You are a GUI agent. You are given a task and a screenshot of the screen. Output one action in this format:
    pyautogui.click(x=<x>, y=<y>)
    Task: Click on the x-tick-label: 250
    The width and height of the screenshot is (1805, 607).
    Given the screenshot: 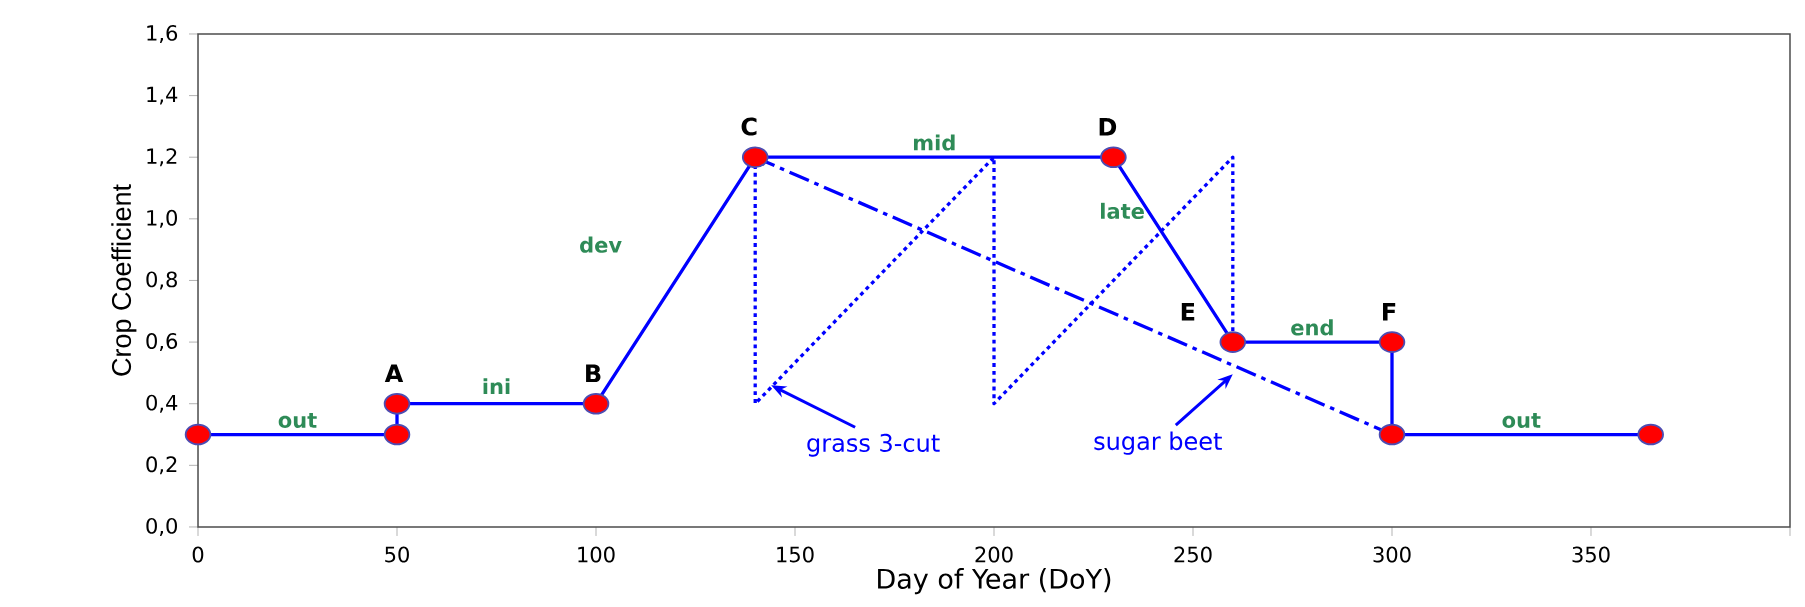 What is the action you would take?
    pyautogui.click(x=1193, y=554)
    